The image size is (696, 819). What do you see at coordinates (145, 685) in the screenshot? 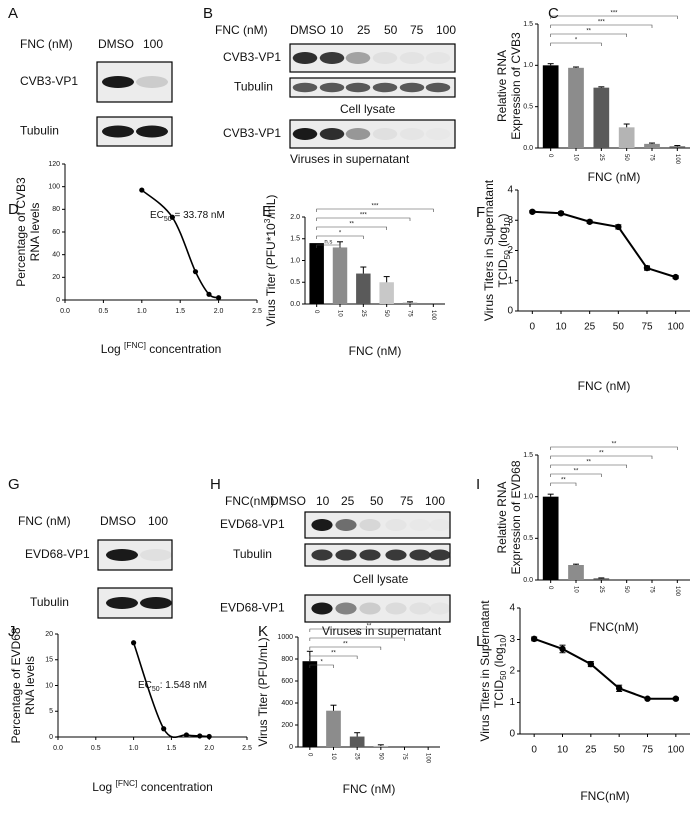
I see `text-segment: EC` at bounding box center [145, 685].